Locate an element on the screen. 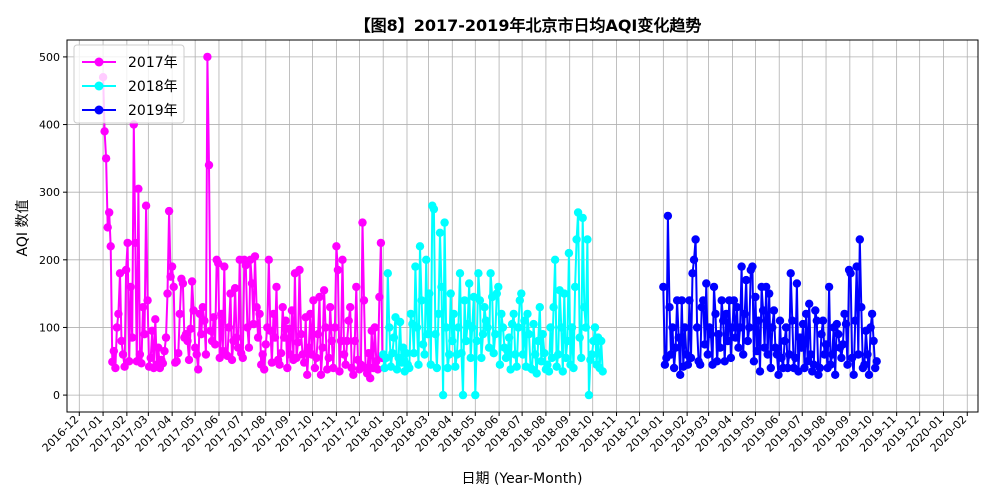 This screenshot has width=1000, height=500. legend-marker-2018 is located at coordinates (99, 86).